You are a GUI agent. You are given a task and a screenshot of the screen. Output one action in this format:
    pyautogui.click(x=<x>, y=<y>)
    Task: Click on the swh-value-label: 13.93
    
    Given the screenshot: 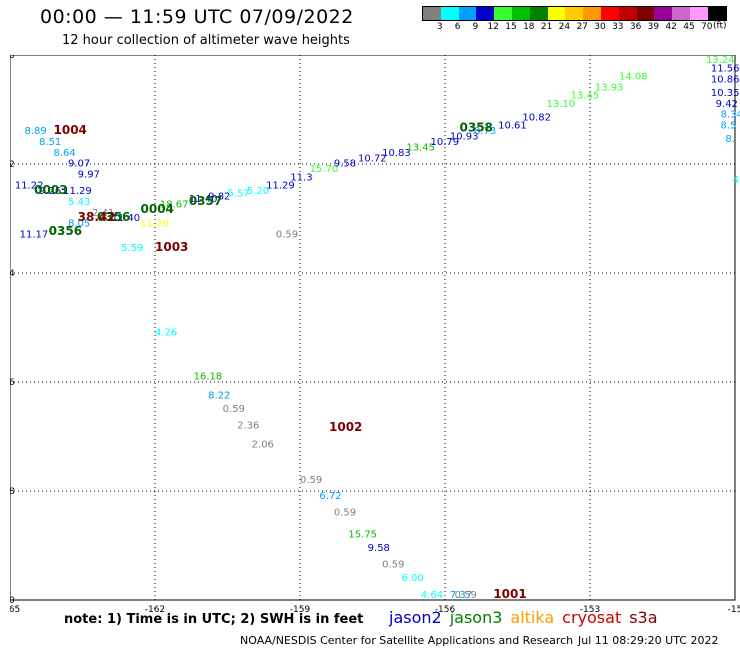 What is the action you would take?
    pyautogui.click(x=609, y=87)
    